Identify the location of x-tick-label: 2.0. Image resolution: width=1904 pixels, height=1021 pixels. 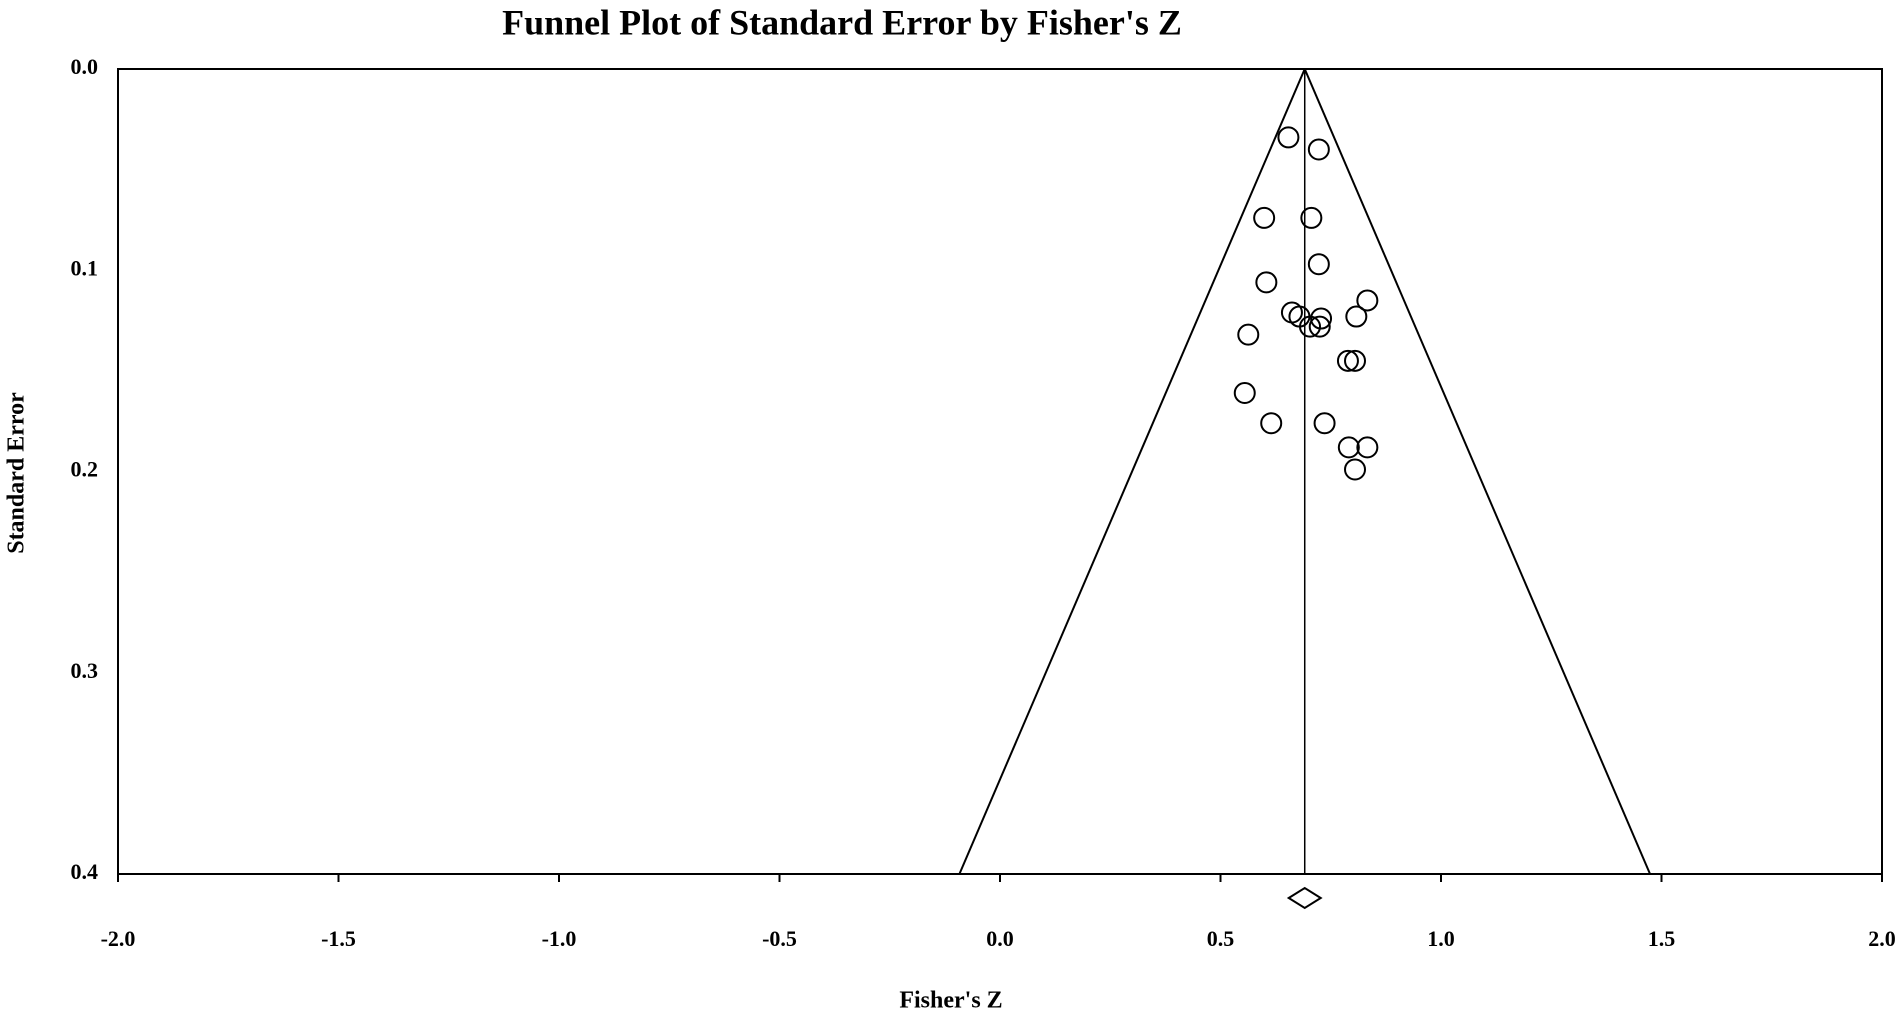
(1882, 938).